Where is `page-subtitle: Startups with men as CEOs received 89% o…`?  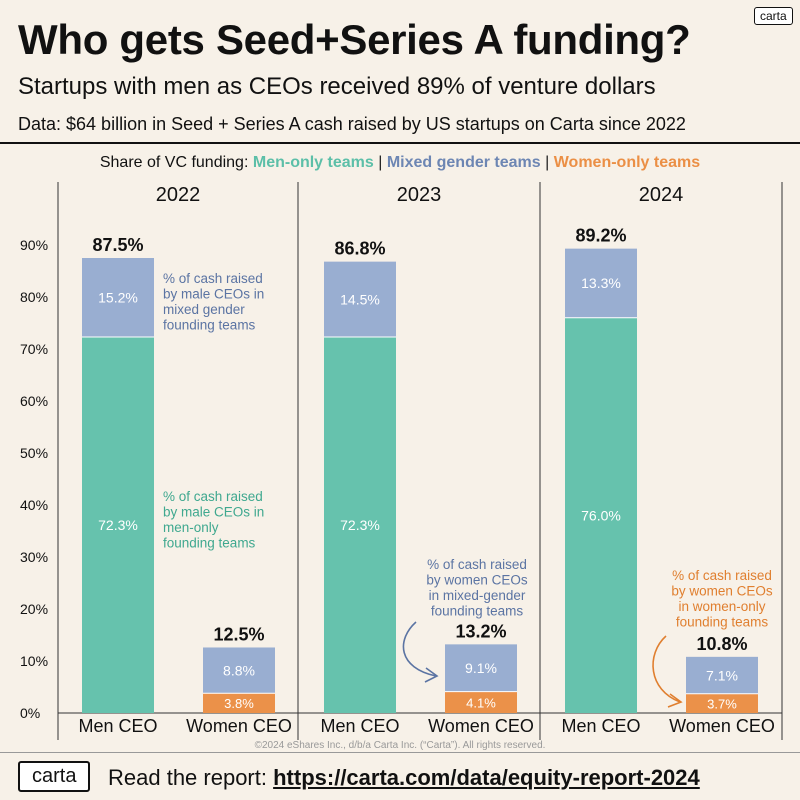
page-subtitle: Startups with men as CEOs received 89% o… is located at coordinates (337, 86).